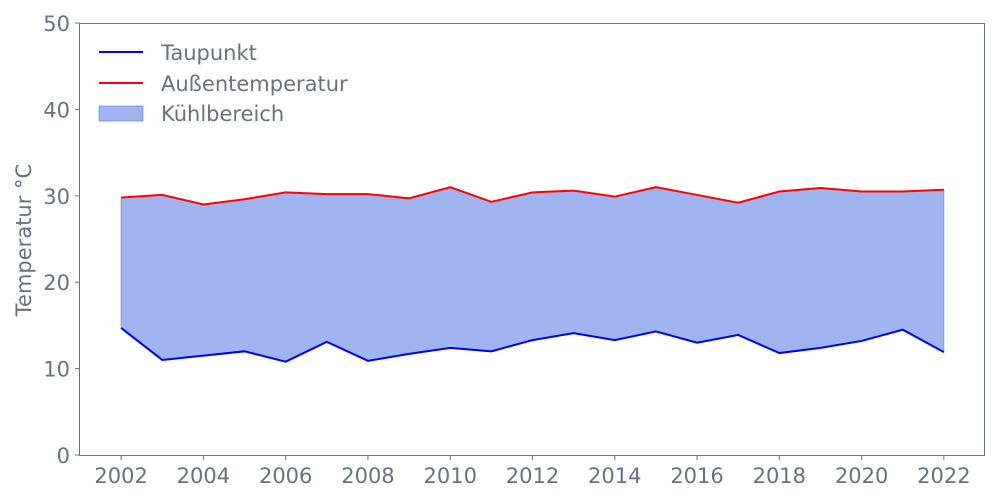 The height and width of the screenshot is (504, 1000). Describe the element at coordinates (63, 456) in the screenshot. I see `y-tick-label: 0` at that location.